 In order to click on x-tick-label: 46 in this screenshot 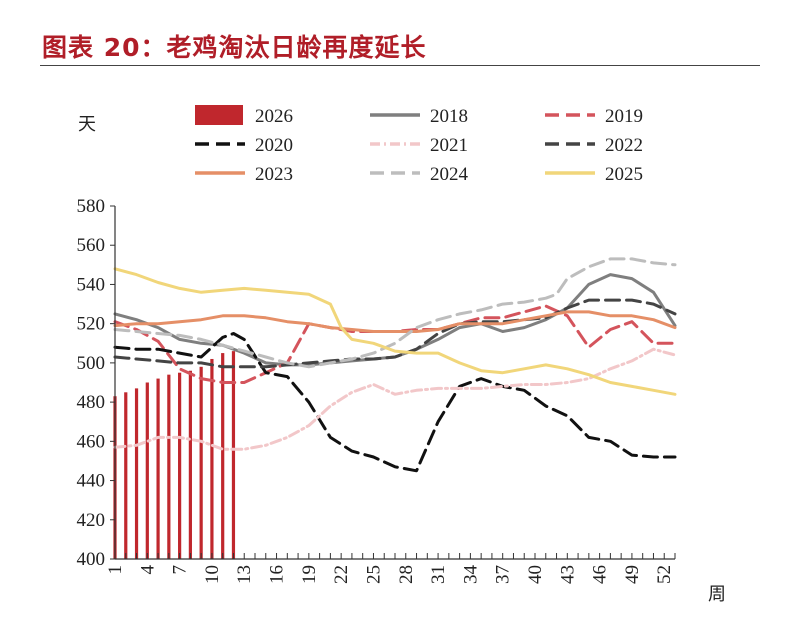, I will do `click(600, 574)`.